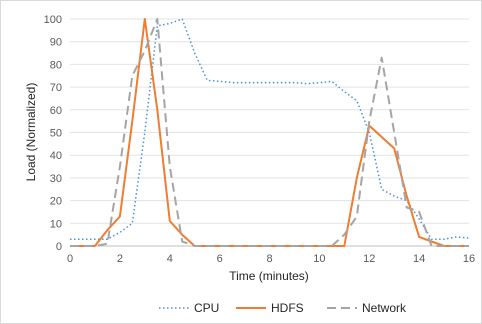 This screenshot has width=482, height=324. I want to click on legend: CPU HDFS Network, so click(283, 308).